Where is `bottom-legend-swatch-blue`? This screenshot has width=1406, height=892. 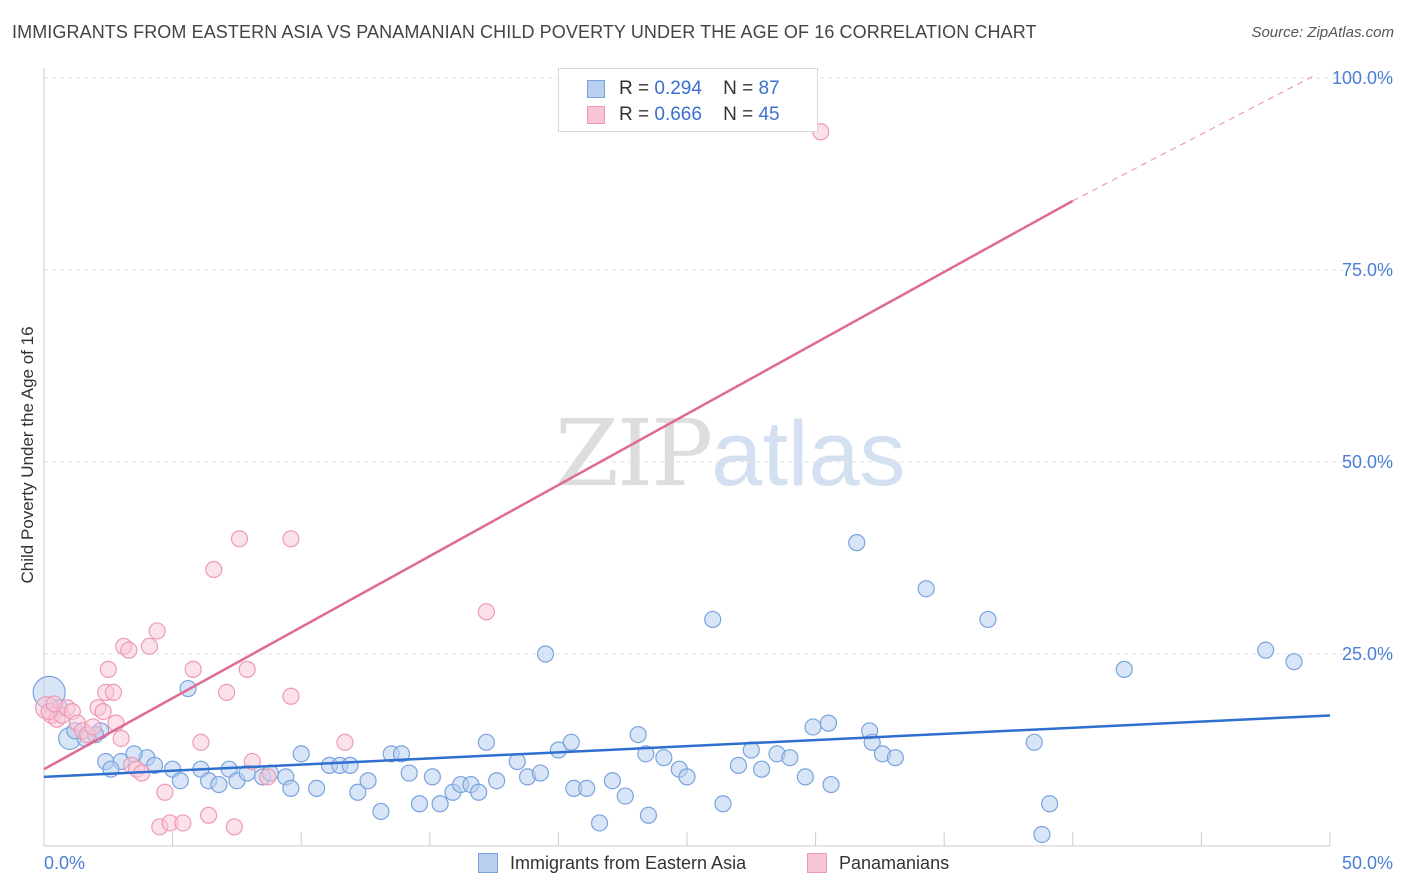
bottom-legend-swatch-blue is located at coordinates (488, 863).